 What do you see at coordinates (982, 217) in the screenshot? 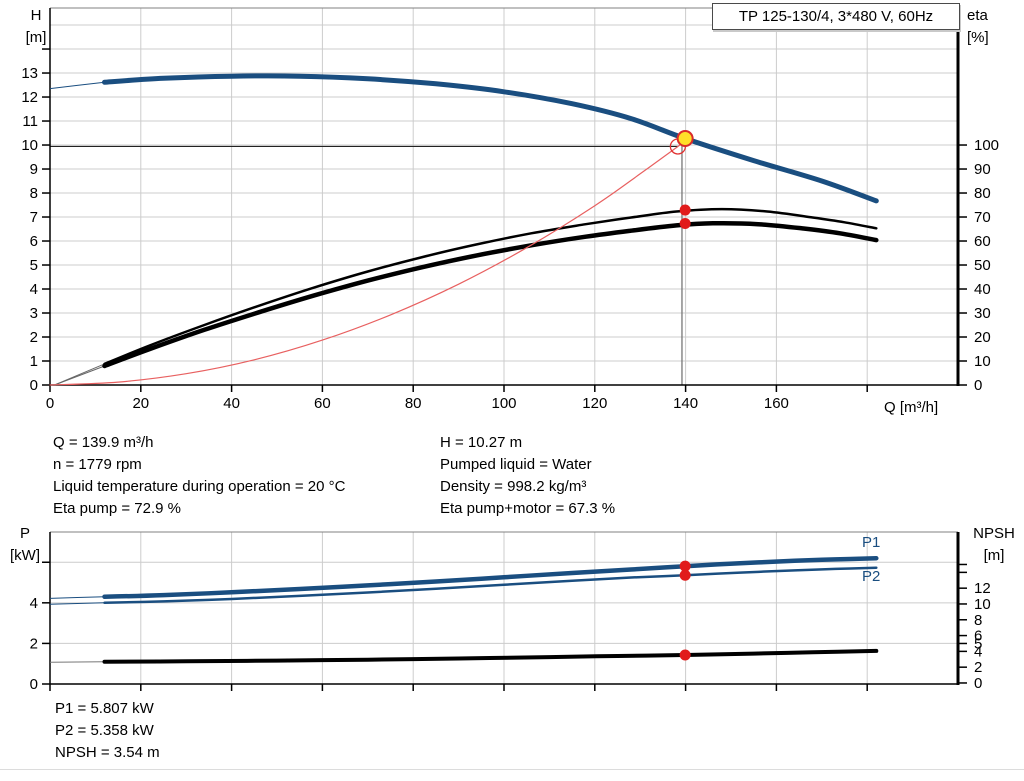
I see `svg-text: 70` at bounding box center [982, 217].